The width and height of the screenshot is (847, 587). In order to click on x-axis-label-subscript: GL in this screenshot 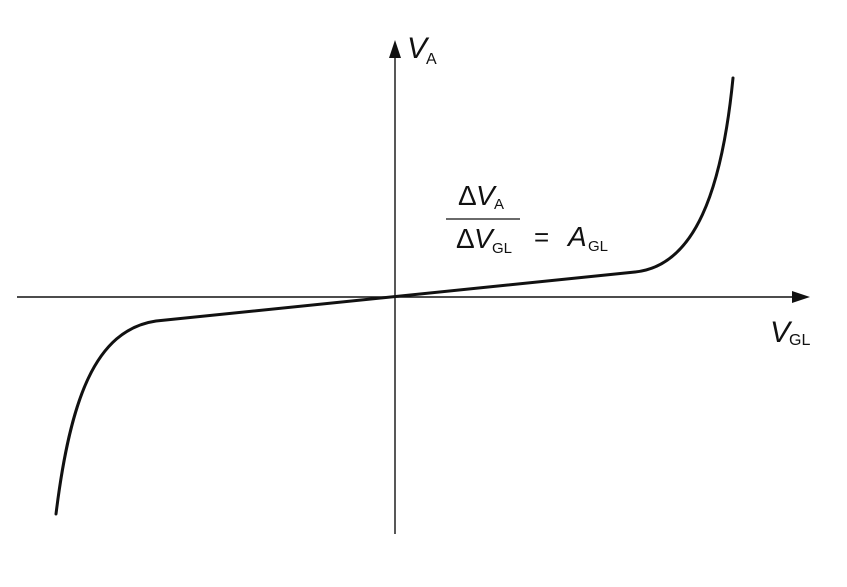, I will do `click(799, 340)`.